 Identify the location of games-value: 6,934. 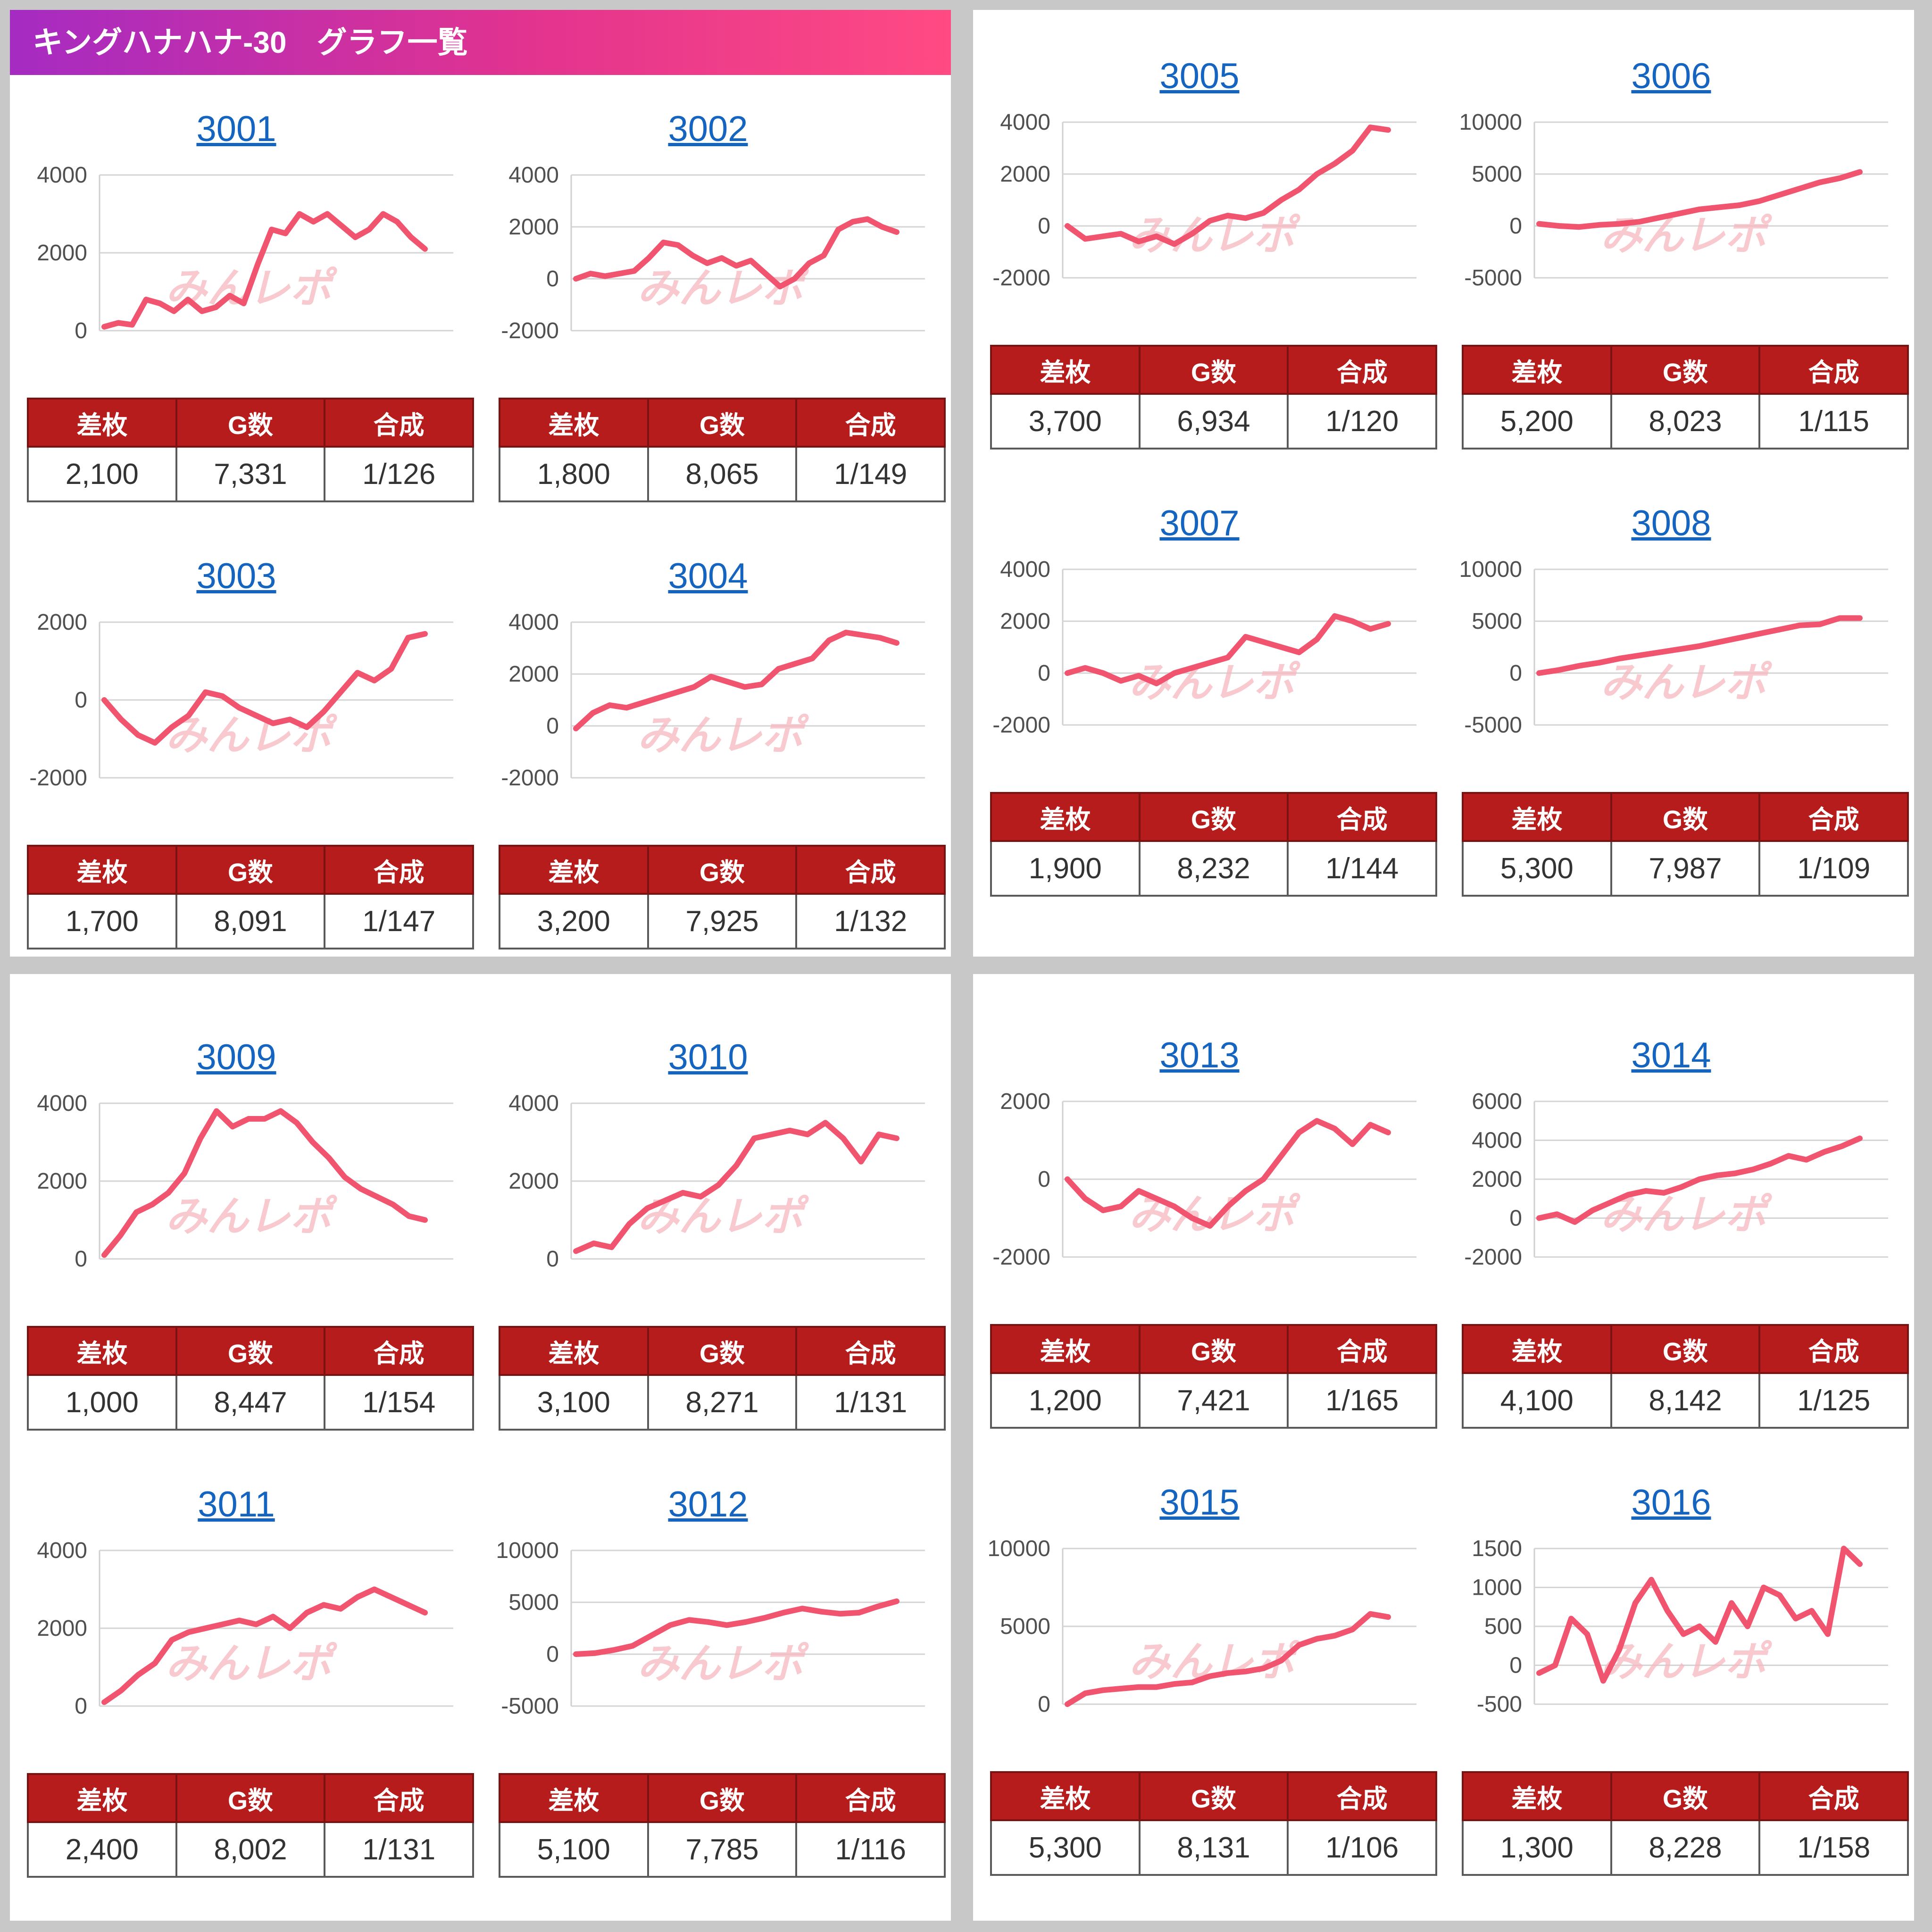
(1214, 421).